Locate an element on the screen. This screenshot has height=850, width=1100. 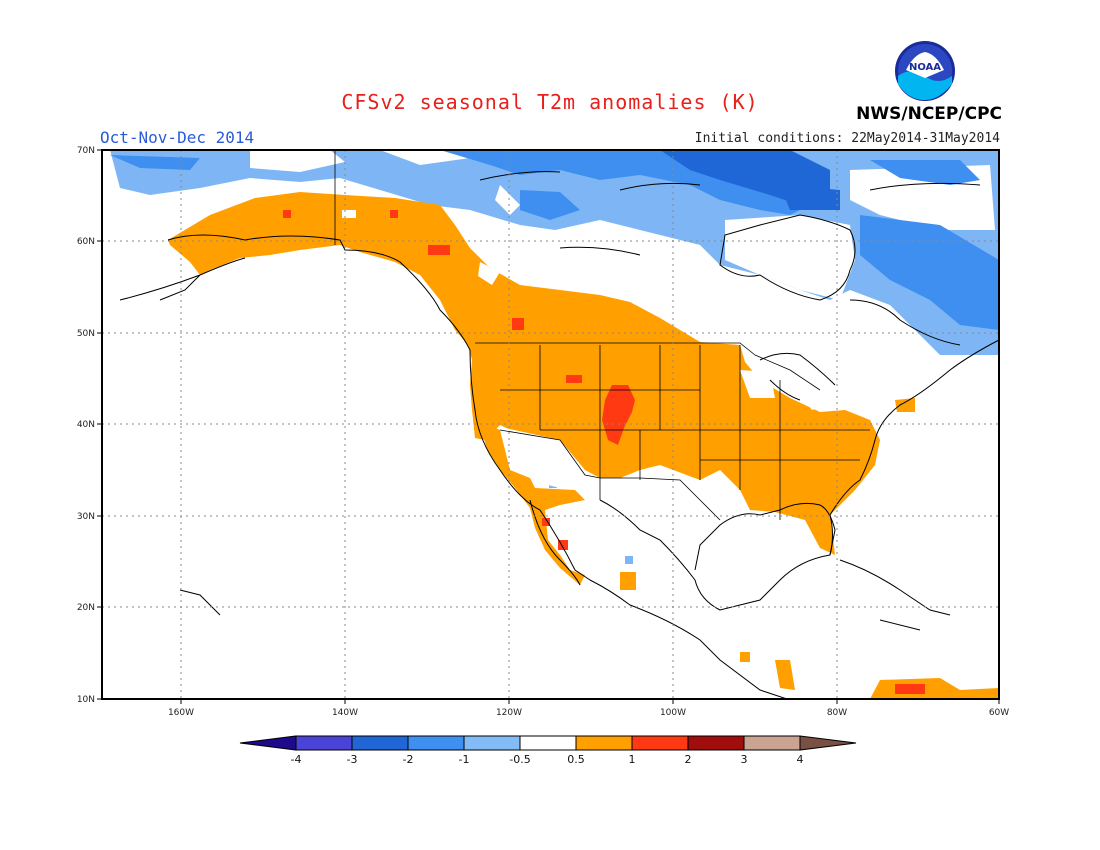
lon-tick-label: 140W is located at coordinates (345, 713).